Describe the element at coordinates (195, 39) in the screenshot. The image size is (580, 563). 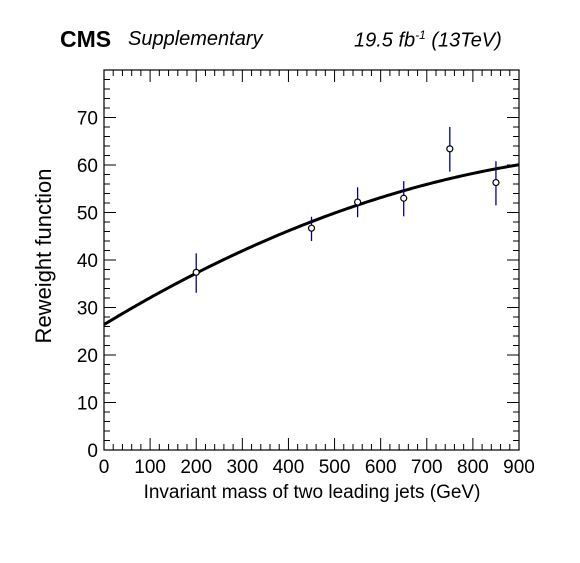
I see `supplementary-label: Supplementary` at that location.